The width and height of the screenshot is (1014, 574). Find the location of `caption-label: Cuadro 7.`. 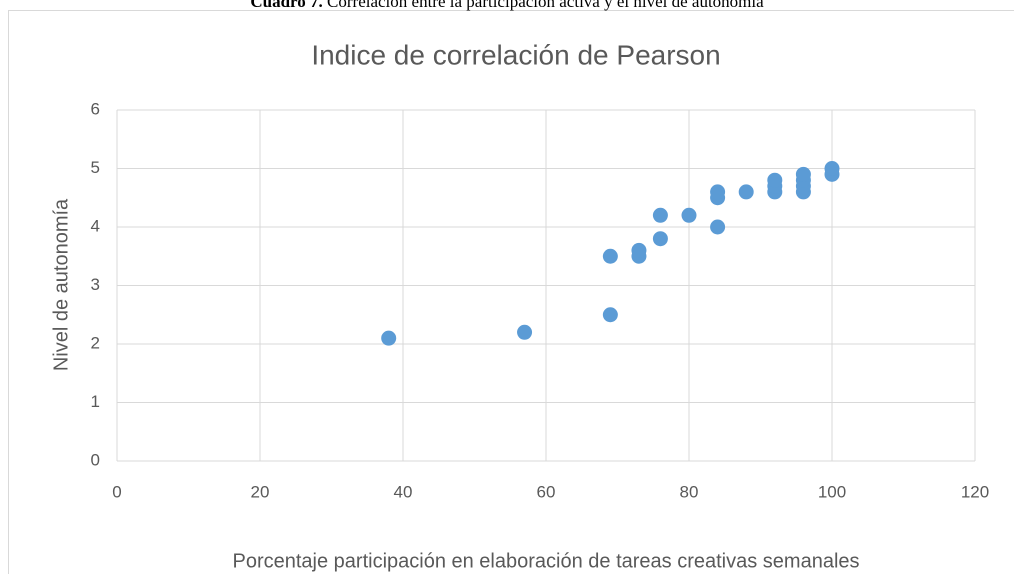

caption-label: Cuadro 7. is located at coordinates (286, 5).